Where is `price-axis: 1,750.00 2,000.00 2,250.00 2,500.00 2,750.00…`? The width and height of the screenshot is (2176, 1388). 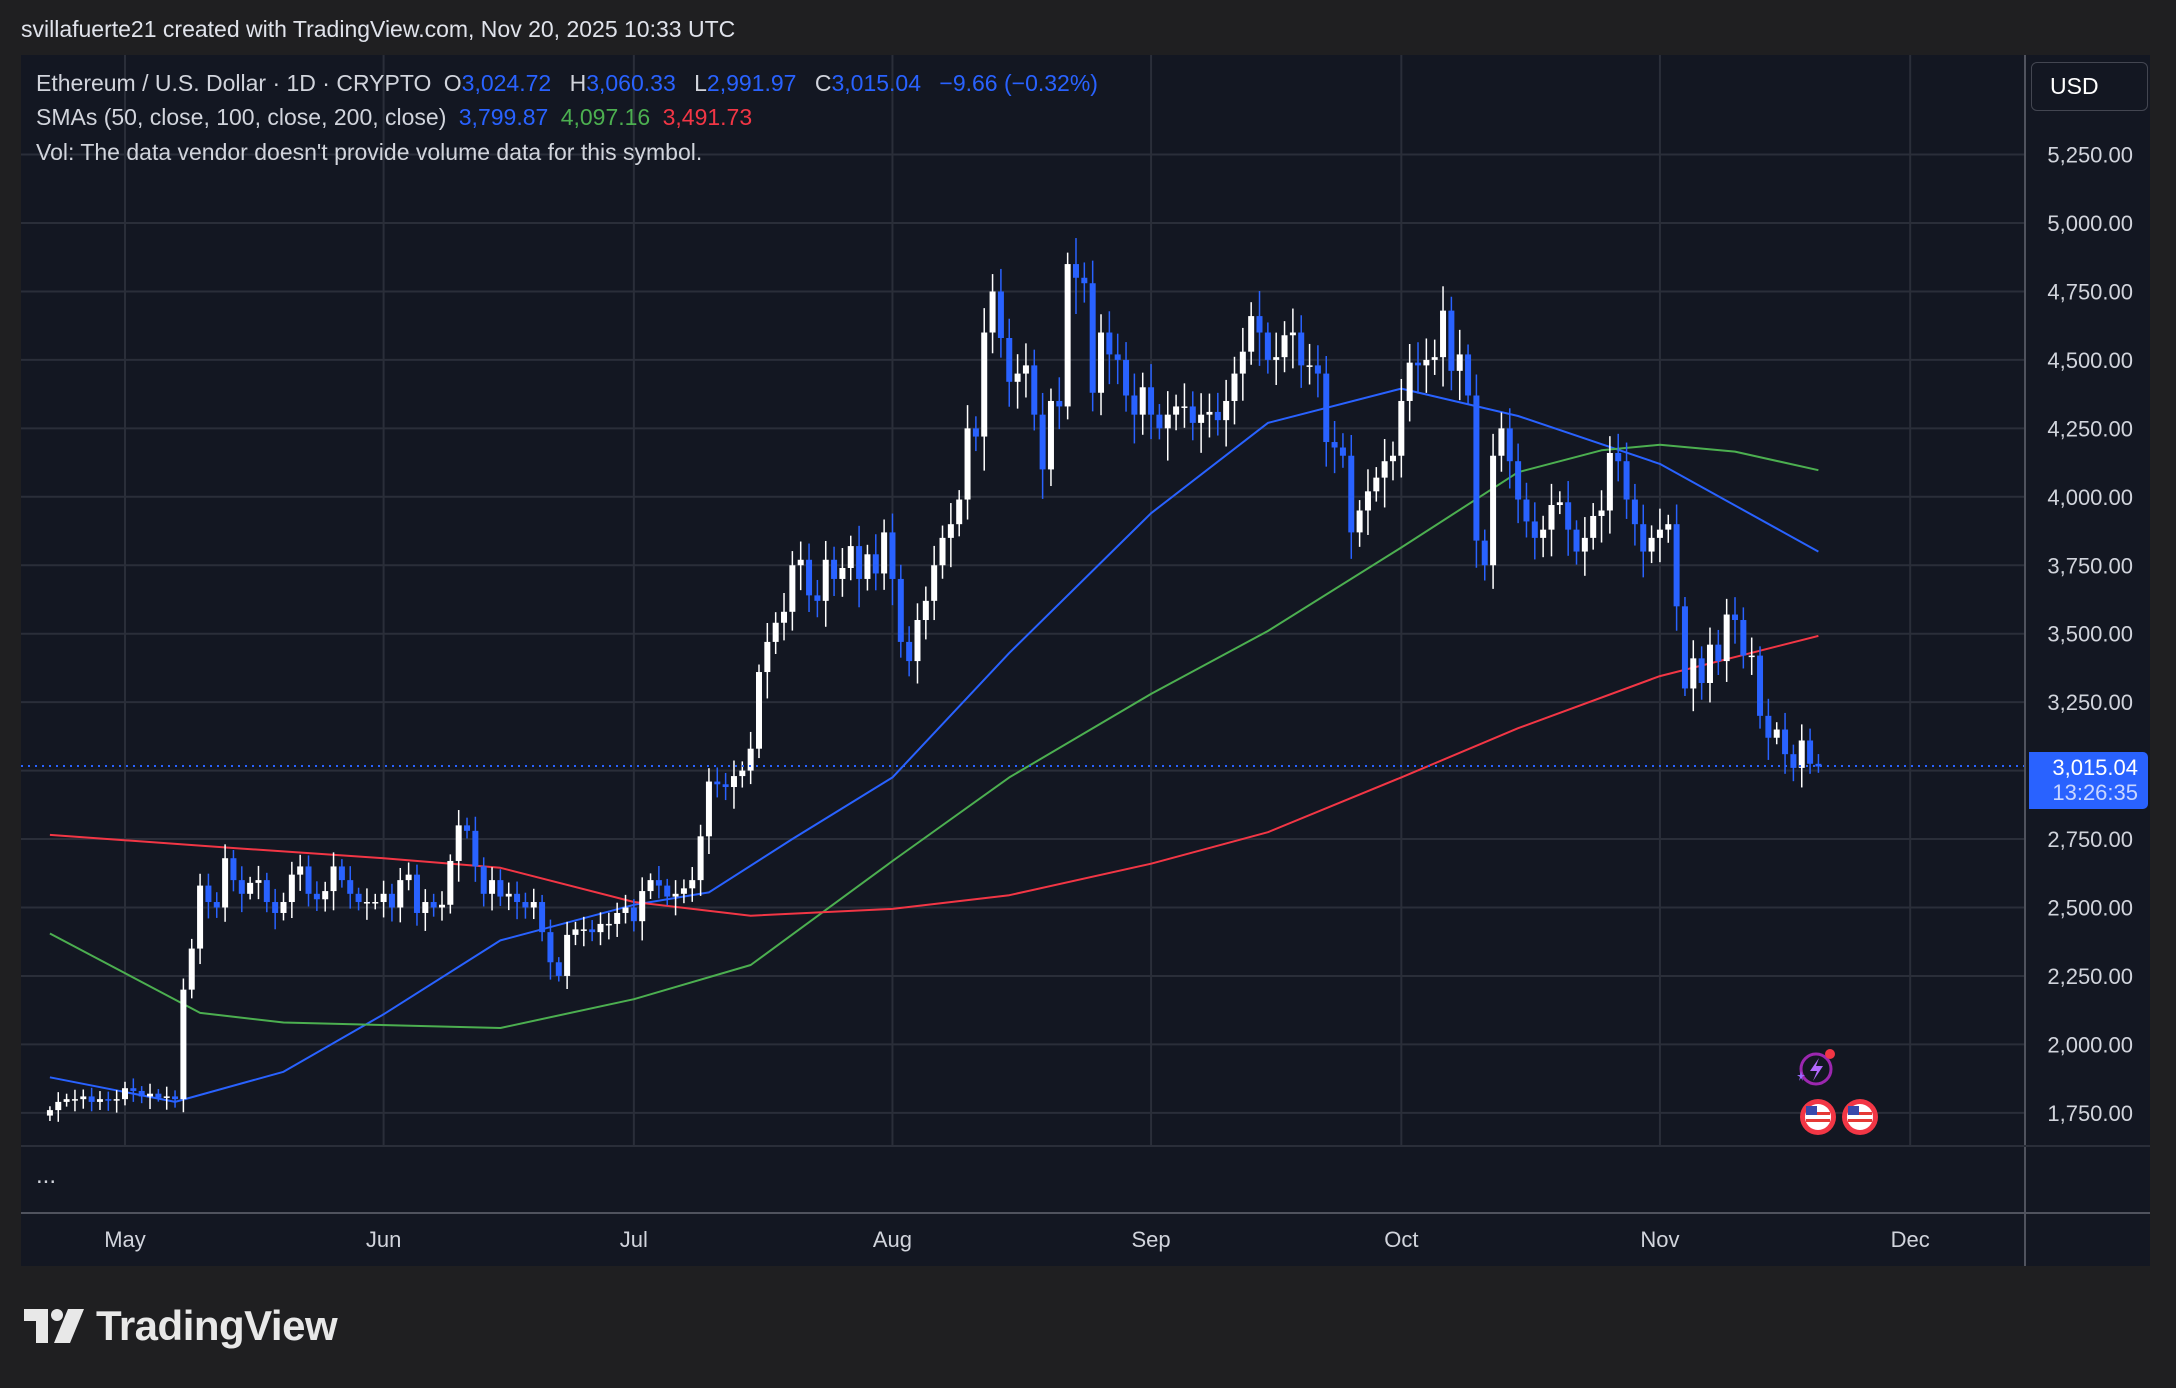 price-axis: 1,750.00 2,000.00 2,250.00 2,500.00 2,750.00… is located at coordinates (2090, 634).